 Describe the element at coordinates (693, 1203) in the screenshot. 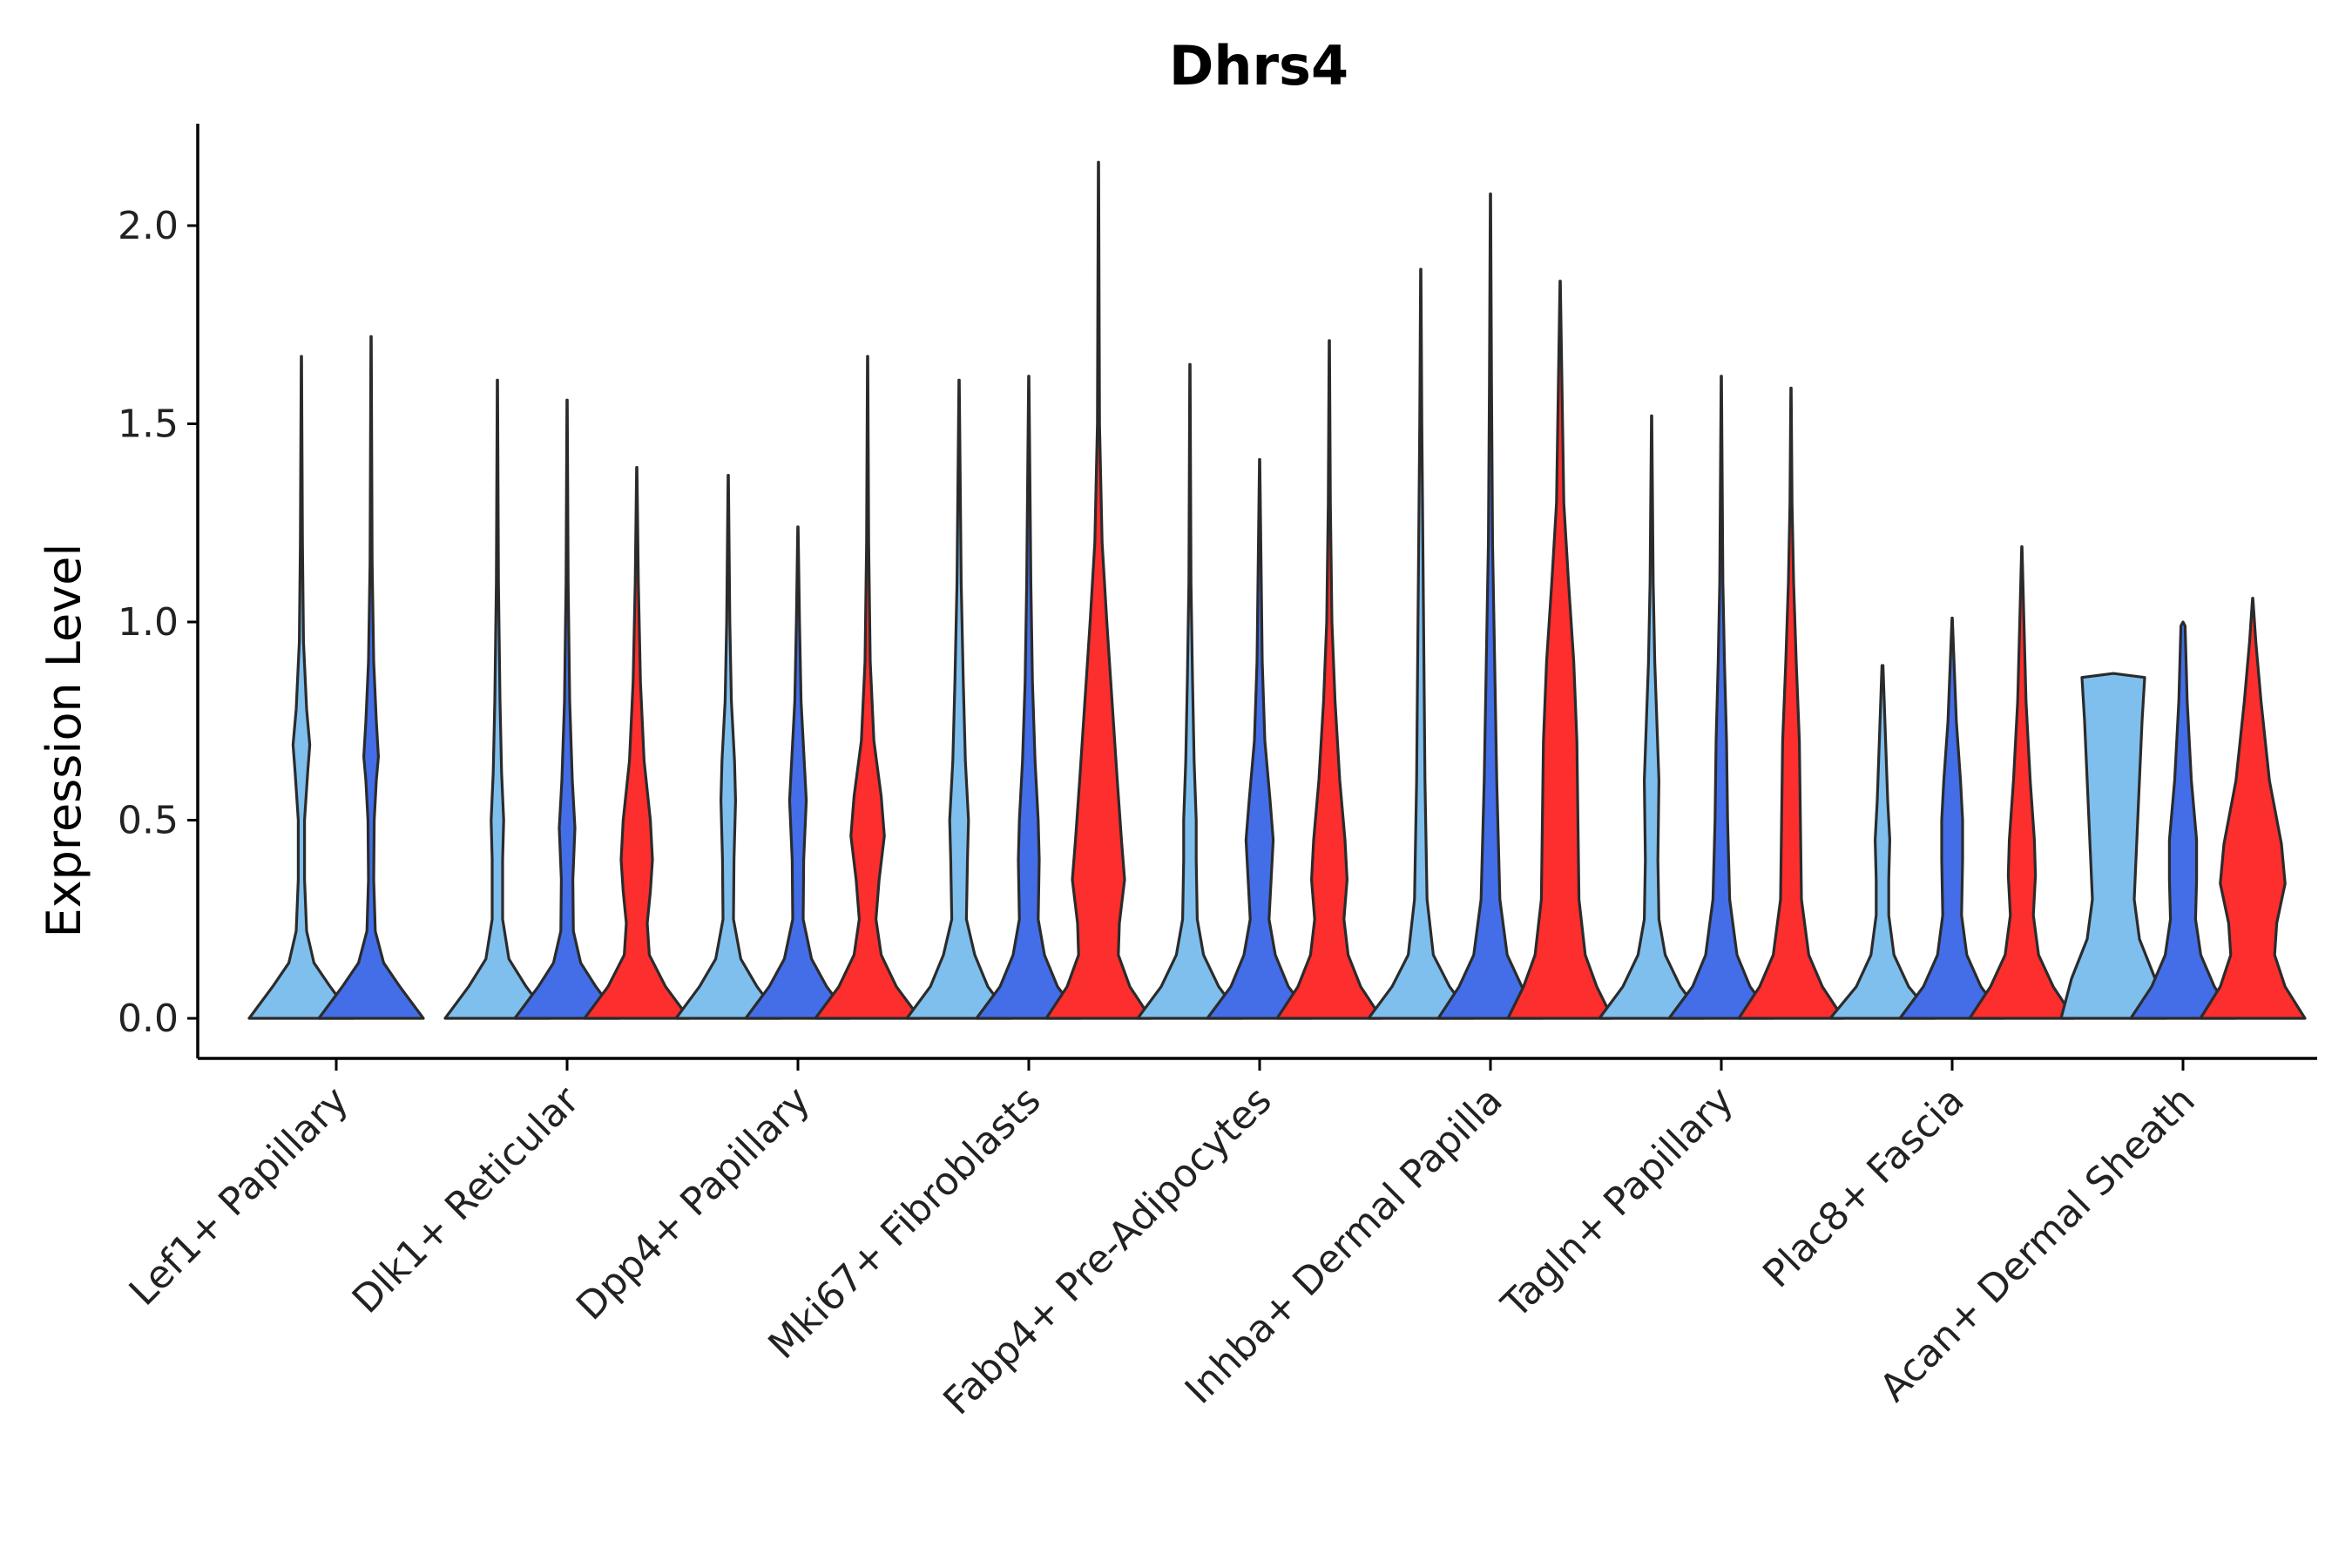

I see `x-tick-label: Dpp4+ Papillary` at that location.